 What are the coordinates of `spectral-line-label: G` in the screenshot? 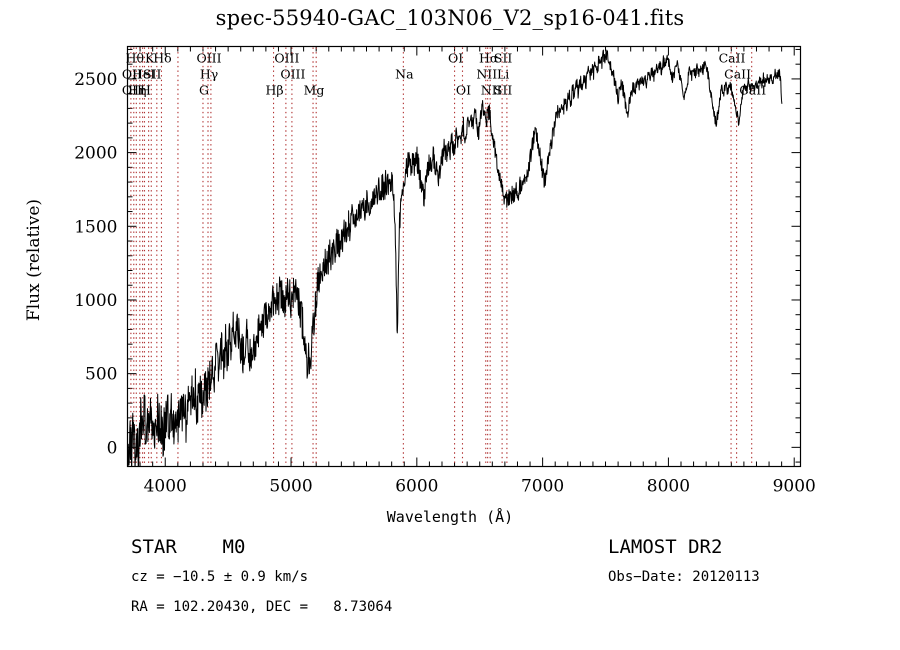 It's located at (204, 90).